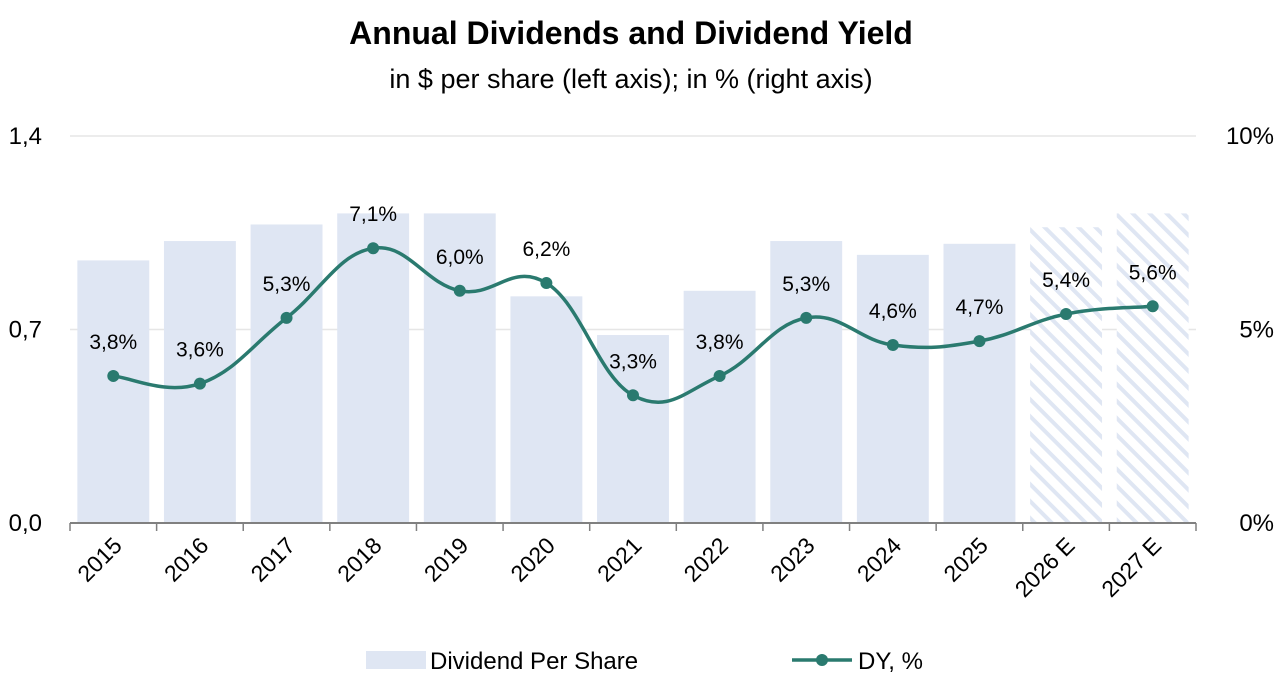 This screenshot has width=1280, height=683. Describe the element at coordinates (25, 136) in the screenshot. I see `left-axis-tick-label: 1,4` at that location.